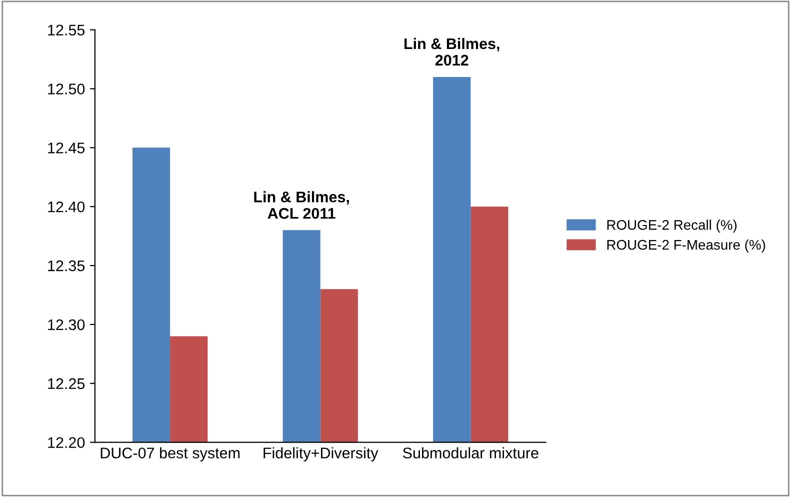 Image resolution: width=791 pixels, height=497 pixels. Describe the element at coordinates (66, 148) in the screenshot. I see `y-tick-label: 12.45` at that location.